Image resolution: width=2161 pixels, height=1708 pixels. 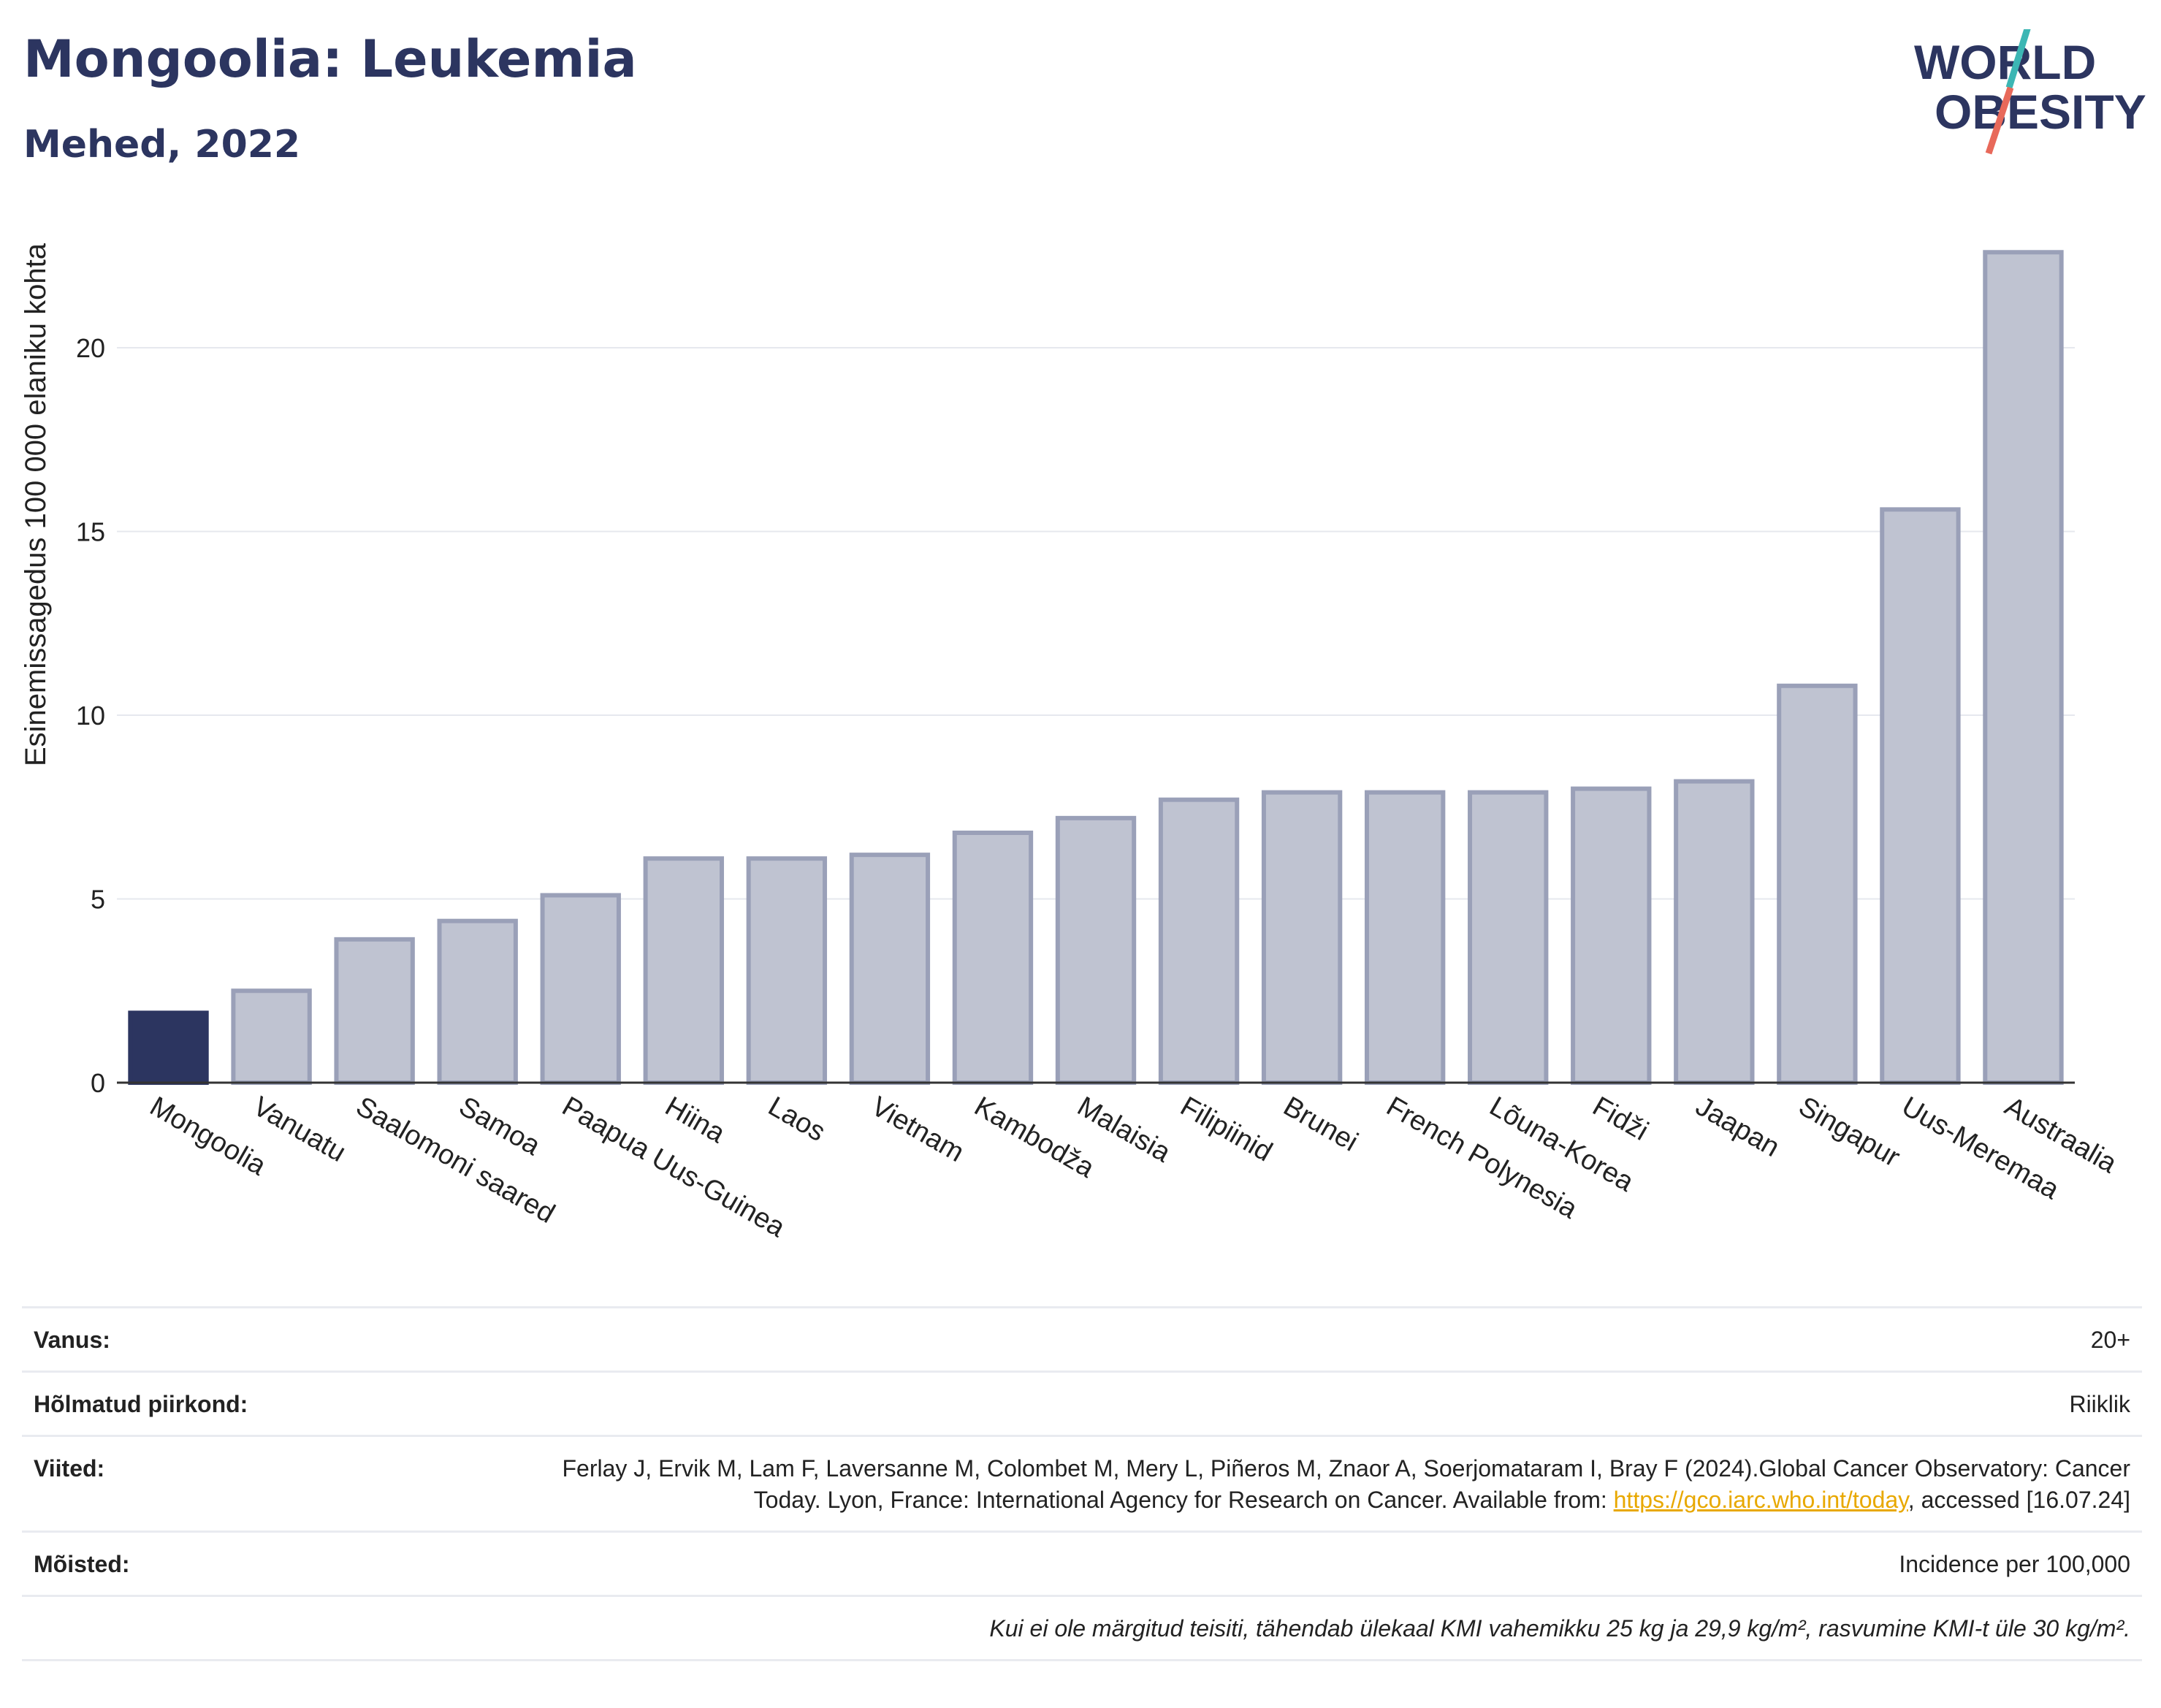 What do you see at coordinates (1321, 1124) in the screenshot?
I see `x-tick-label: Brunei` at bounding box center [1321, 1124].